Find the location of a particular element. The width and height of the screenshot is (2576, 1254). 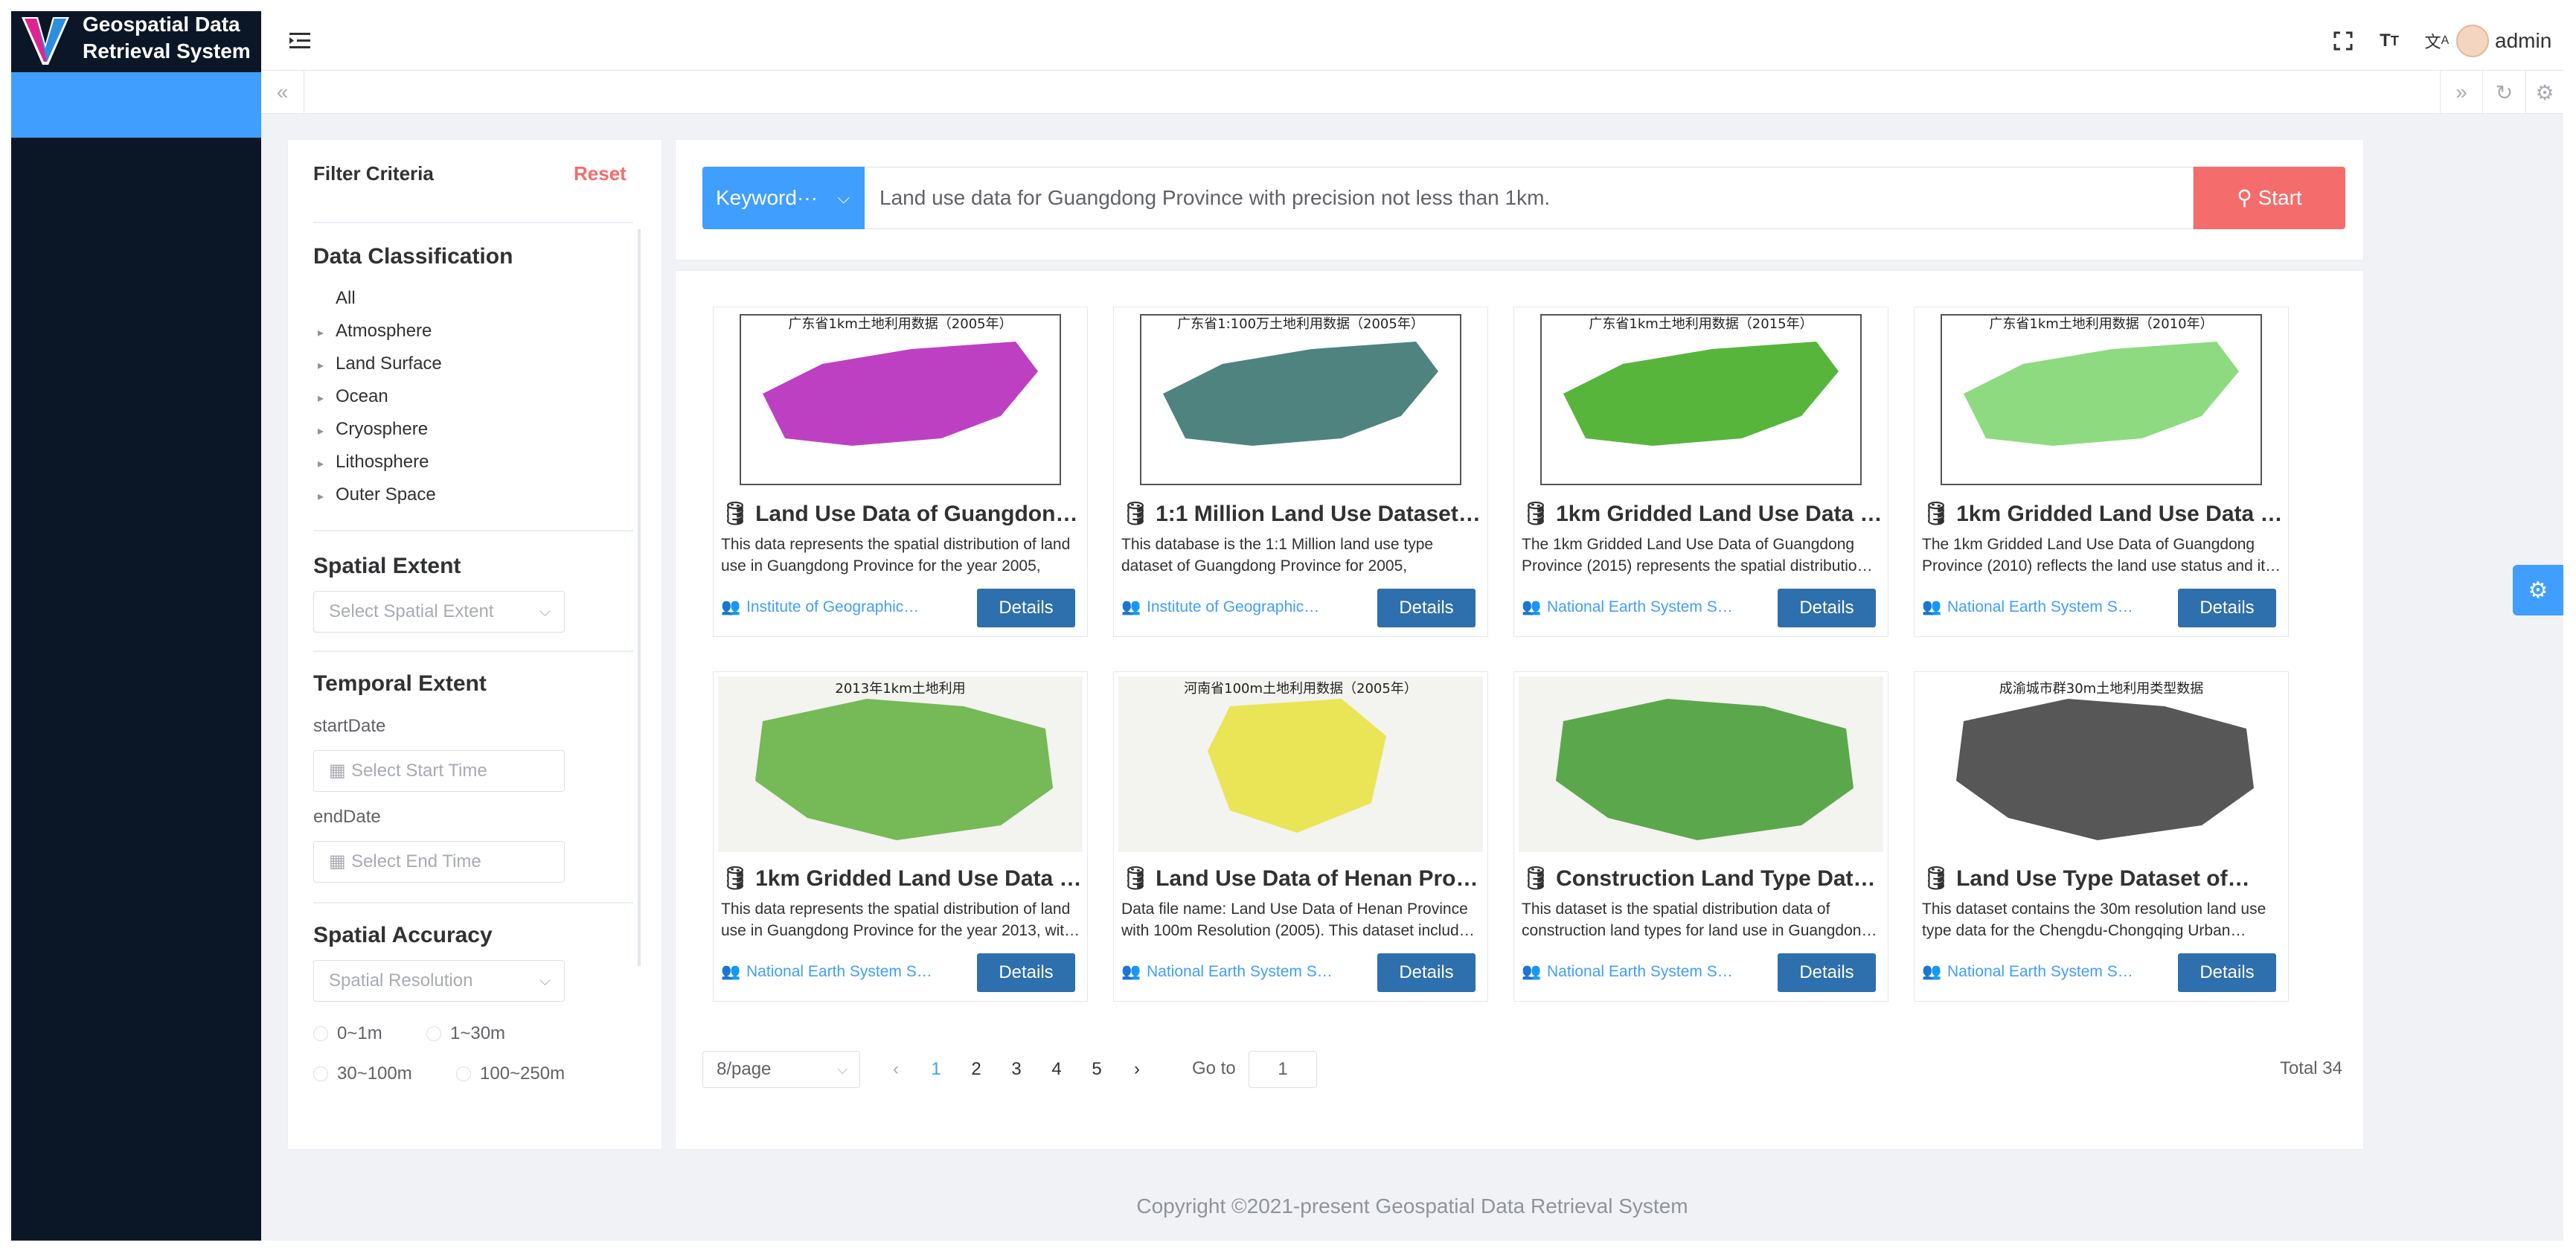

result-thumbnail: 广东省1:100万土地利用数据（2005年） is located at coordinates (1301, 399).